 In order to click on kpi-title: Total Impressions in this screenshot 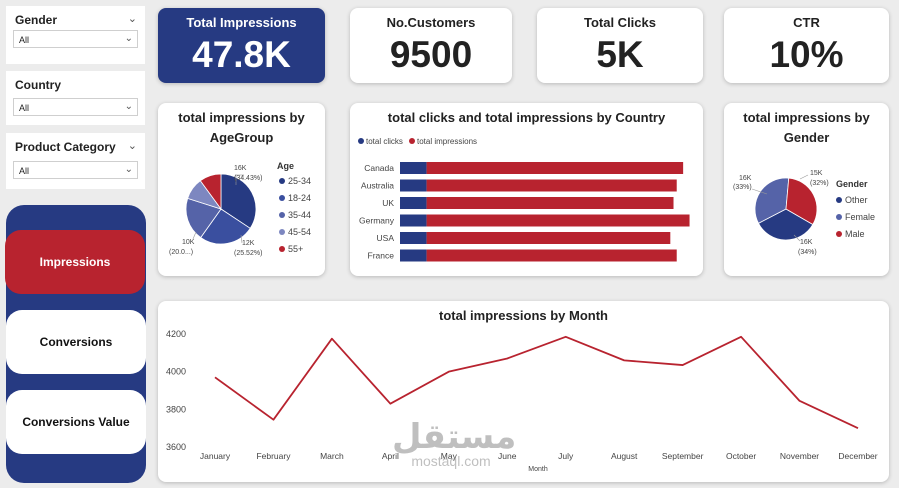, I will do `click(241, 22)`.